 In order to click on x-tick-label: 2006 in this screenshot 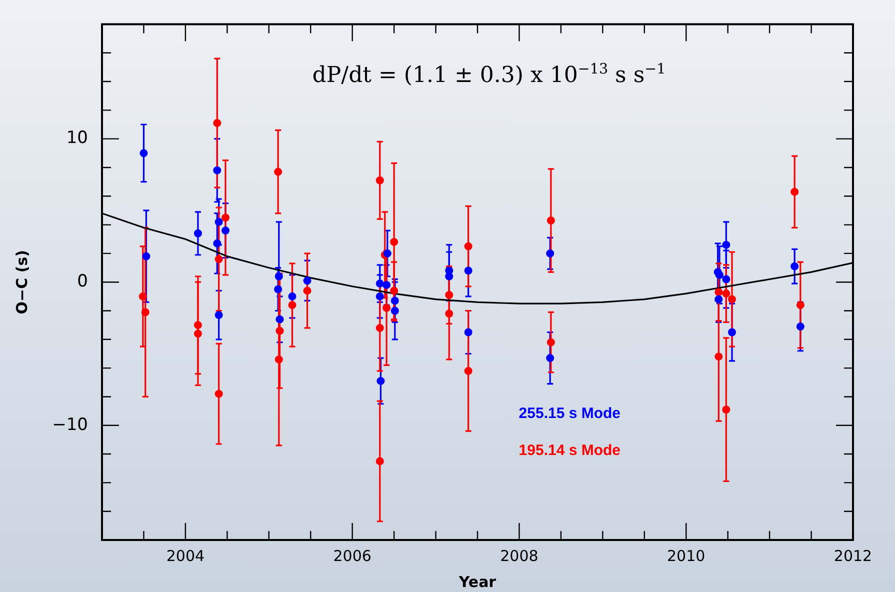, I will do `click(352, 555)`.